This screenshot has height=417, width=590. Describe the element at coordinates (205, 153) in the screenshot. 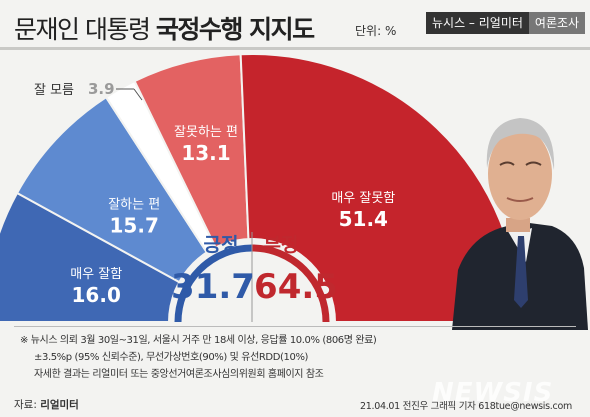

I see `slice-value-3: 13.1` at that location.